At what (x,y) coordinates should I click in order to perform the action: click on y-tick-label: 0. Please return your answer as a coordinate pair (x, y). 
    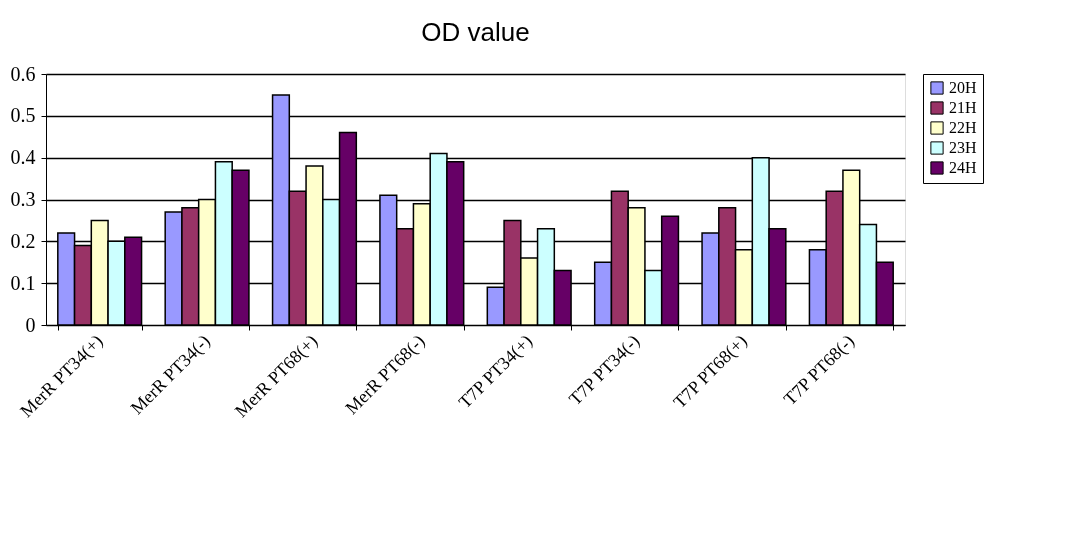
    Looking at the image, I should click on (30, 324).